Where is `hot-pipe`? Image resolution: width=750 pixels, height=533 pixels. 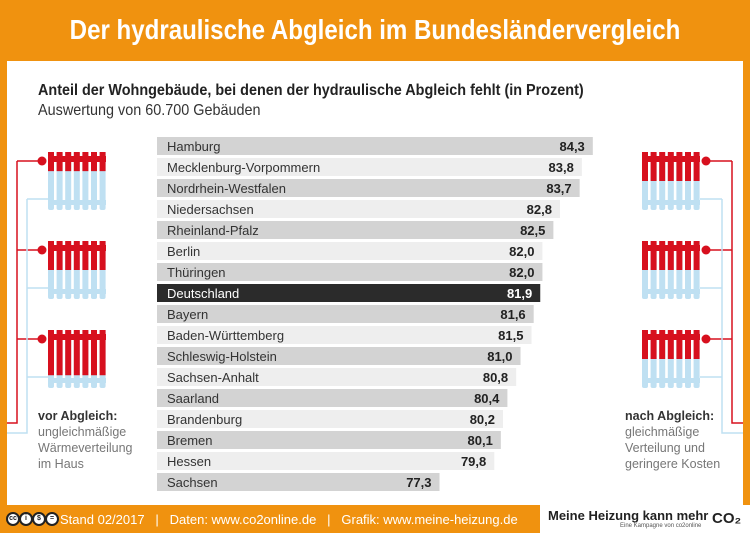
hot-pipe is located at coordinates (12, 292).